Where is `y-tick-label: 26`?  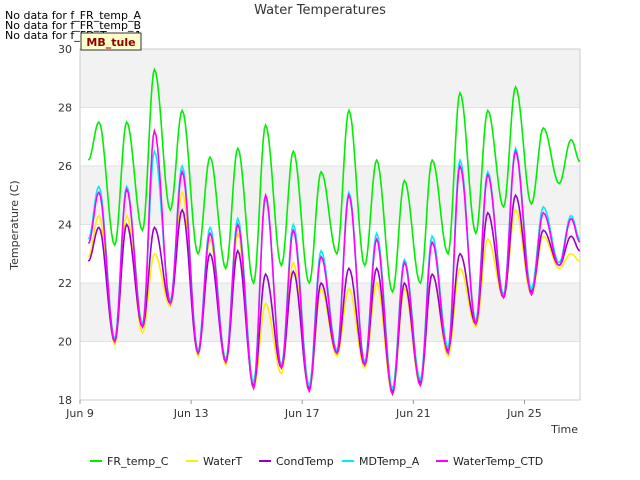 y-tick-label: 26 is located at coordinates (65, 166).